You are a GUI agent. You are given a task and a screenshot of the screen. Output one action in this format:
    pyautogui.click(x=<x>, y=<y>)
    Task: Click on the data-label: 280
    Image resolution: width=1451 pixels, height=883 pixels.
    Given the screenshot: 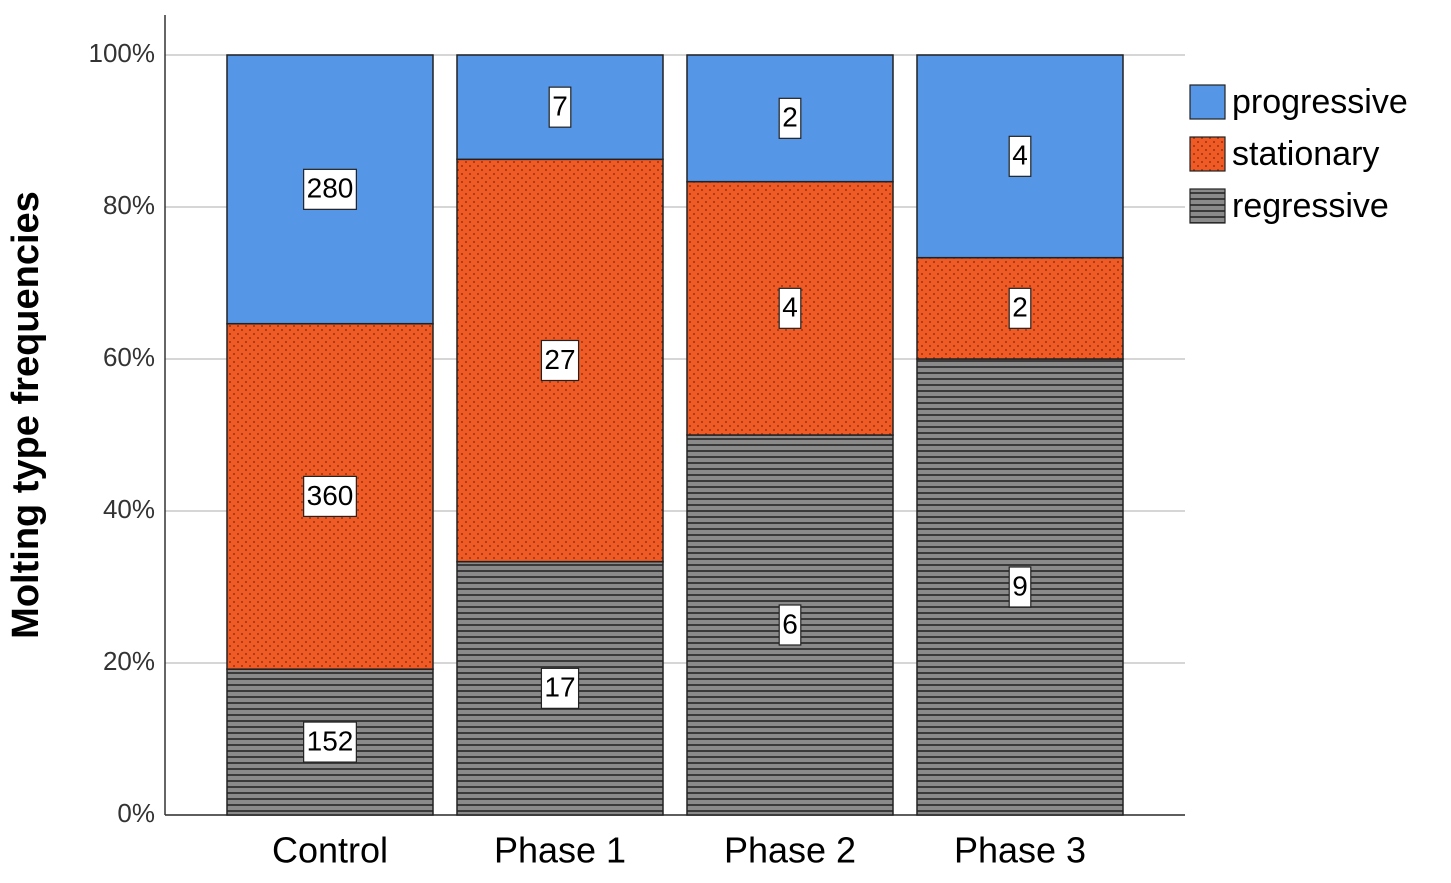 What is the action you would take?
    pyautogui.click(x=330, y=188)
    